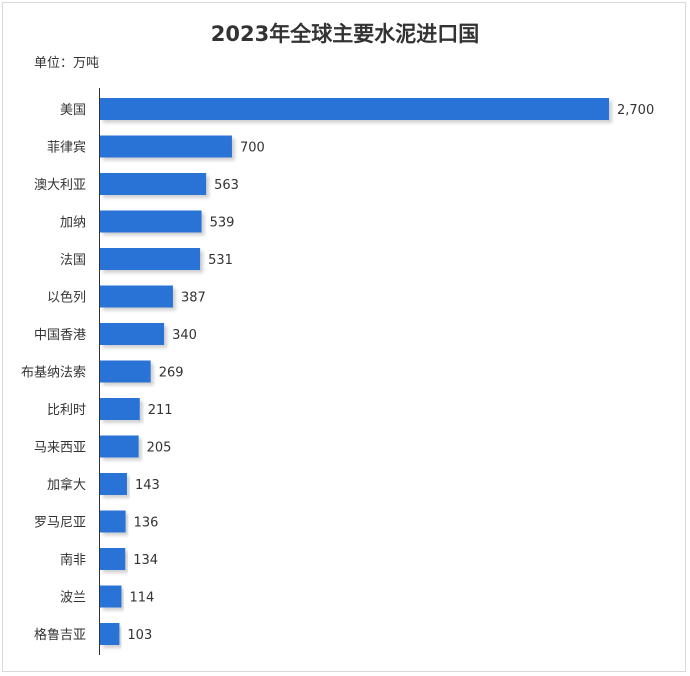  What do you see at coordinates (60, 335) in the screenshot?
I see `category-label: 中国香港` at bounding box center [60, 335].